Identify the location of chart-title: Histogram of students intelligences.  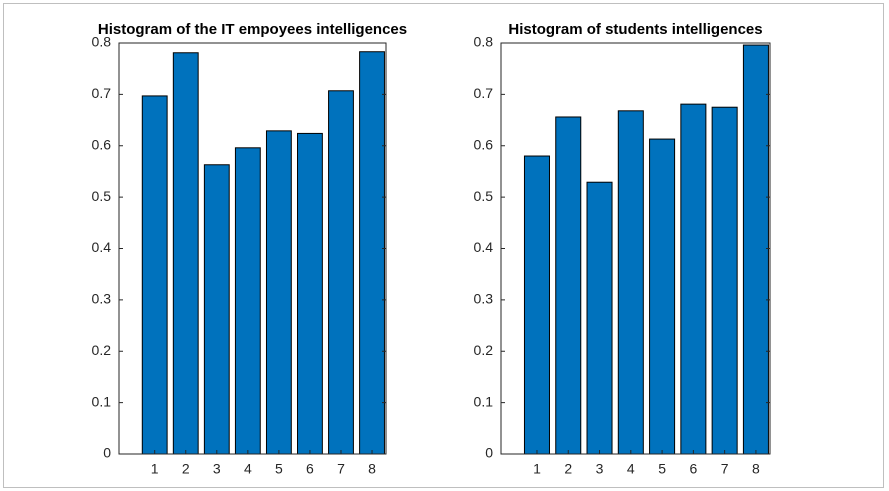
(635, 29).